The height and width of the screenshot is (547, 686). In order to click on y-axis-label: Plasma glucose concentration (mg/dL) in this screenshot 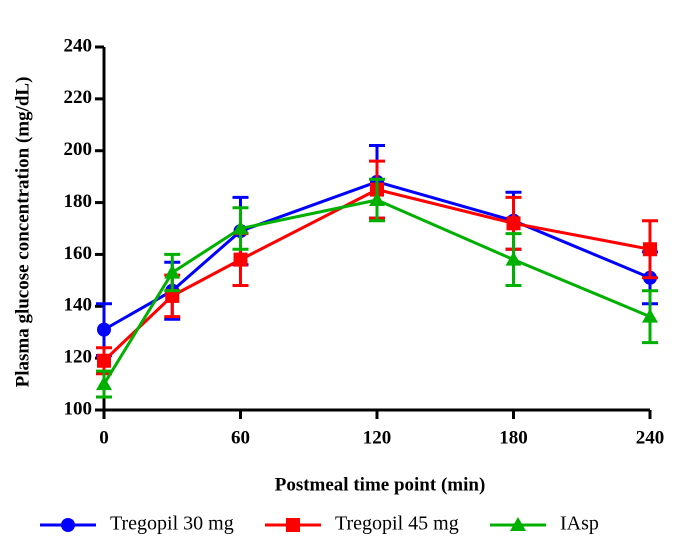, I will do `click(22, 232)`.